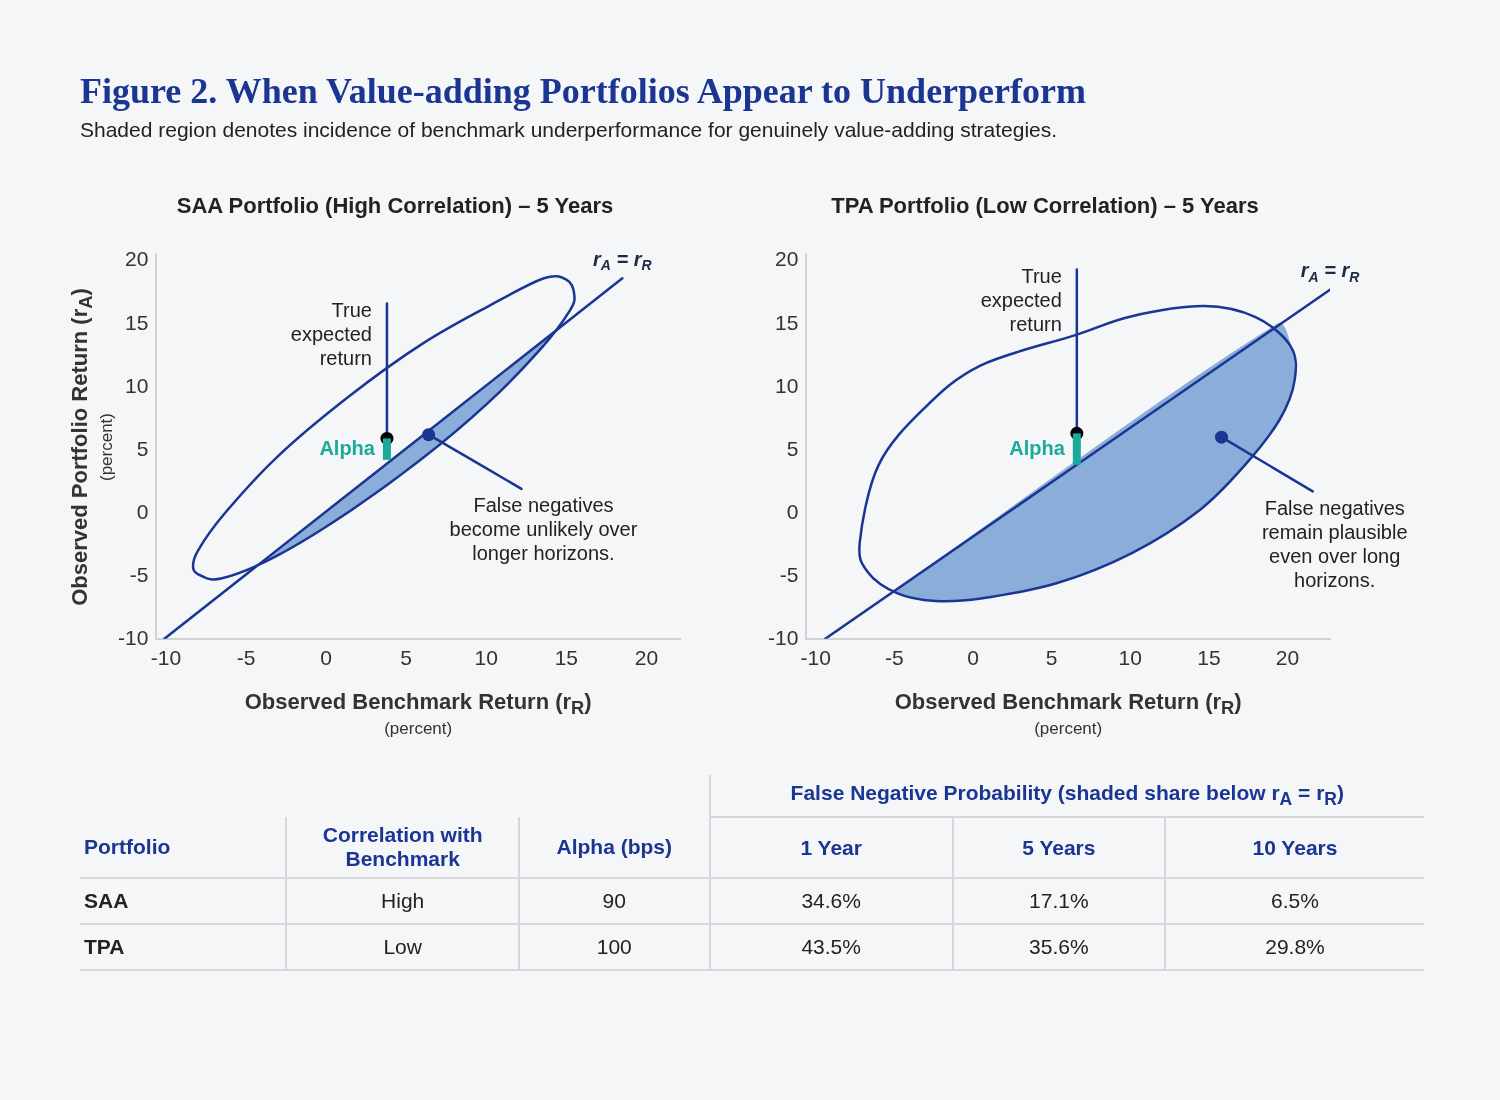 The height and width of the screenshot is (1100, 1500). What do you see at coordinates (1295, 947) in the screenshot?
I see `text: 29.8%` at bounding box center [1295, 947].